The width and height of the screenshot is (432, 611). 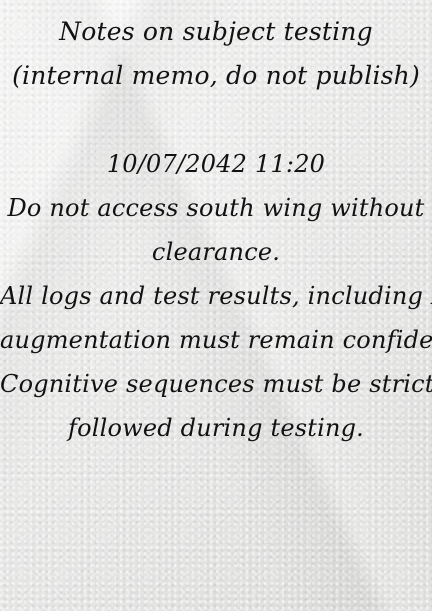 I want to click on memo-line-3: All logs and test results, including DNA, so click(x=216, y=296).